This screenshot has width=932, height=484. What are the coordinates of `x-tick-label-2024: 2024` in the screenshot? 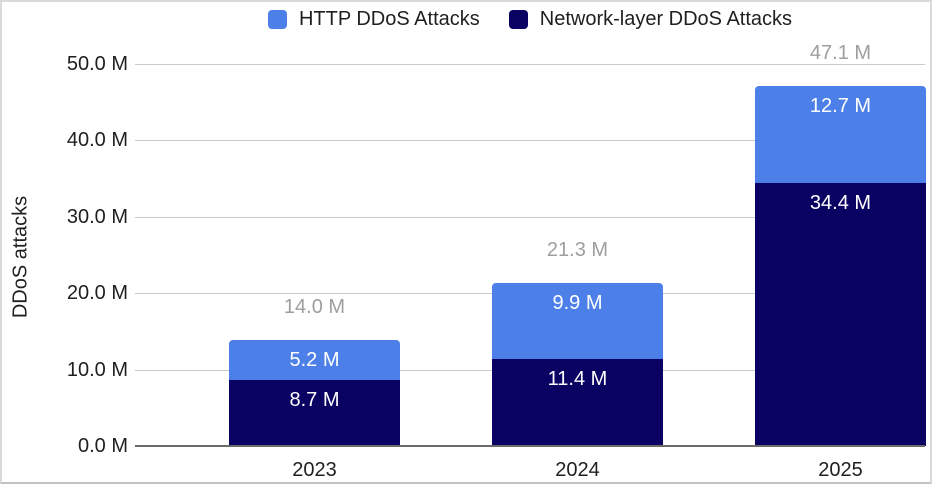 It's located at (577, 470).